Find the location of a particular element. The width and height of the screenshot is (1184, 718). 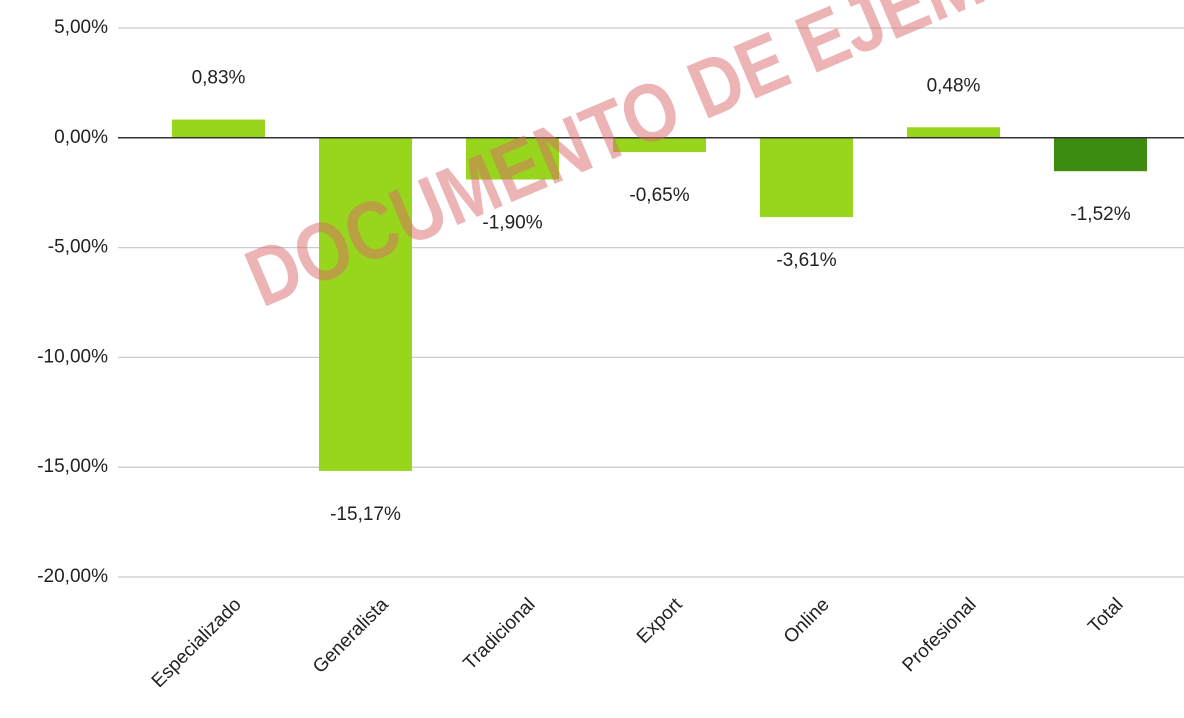

x-tick-label: Profesional is located at coordinates (940, 635).